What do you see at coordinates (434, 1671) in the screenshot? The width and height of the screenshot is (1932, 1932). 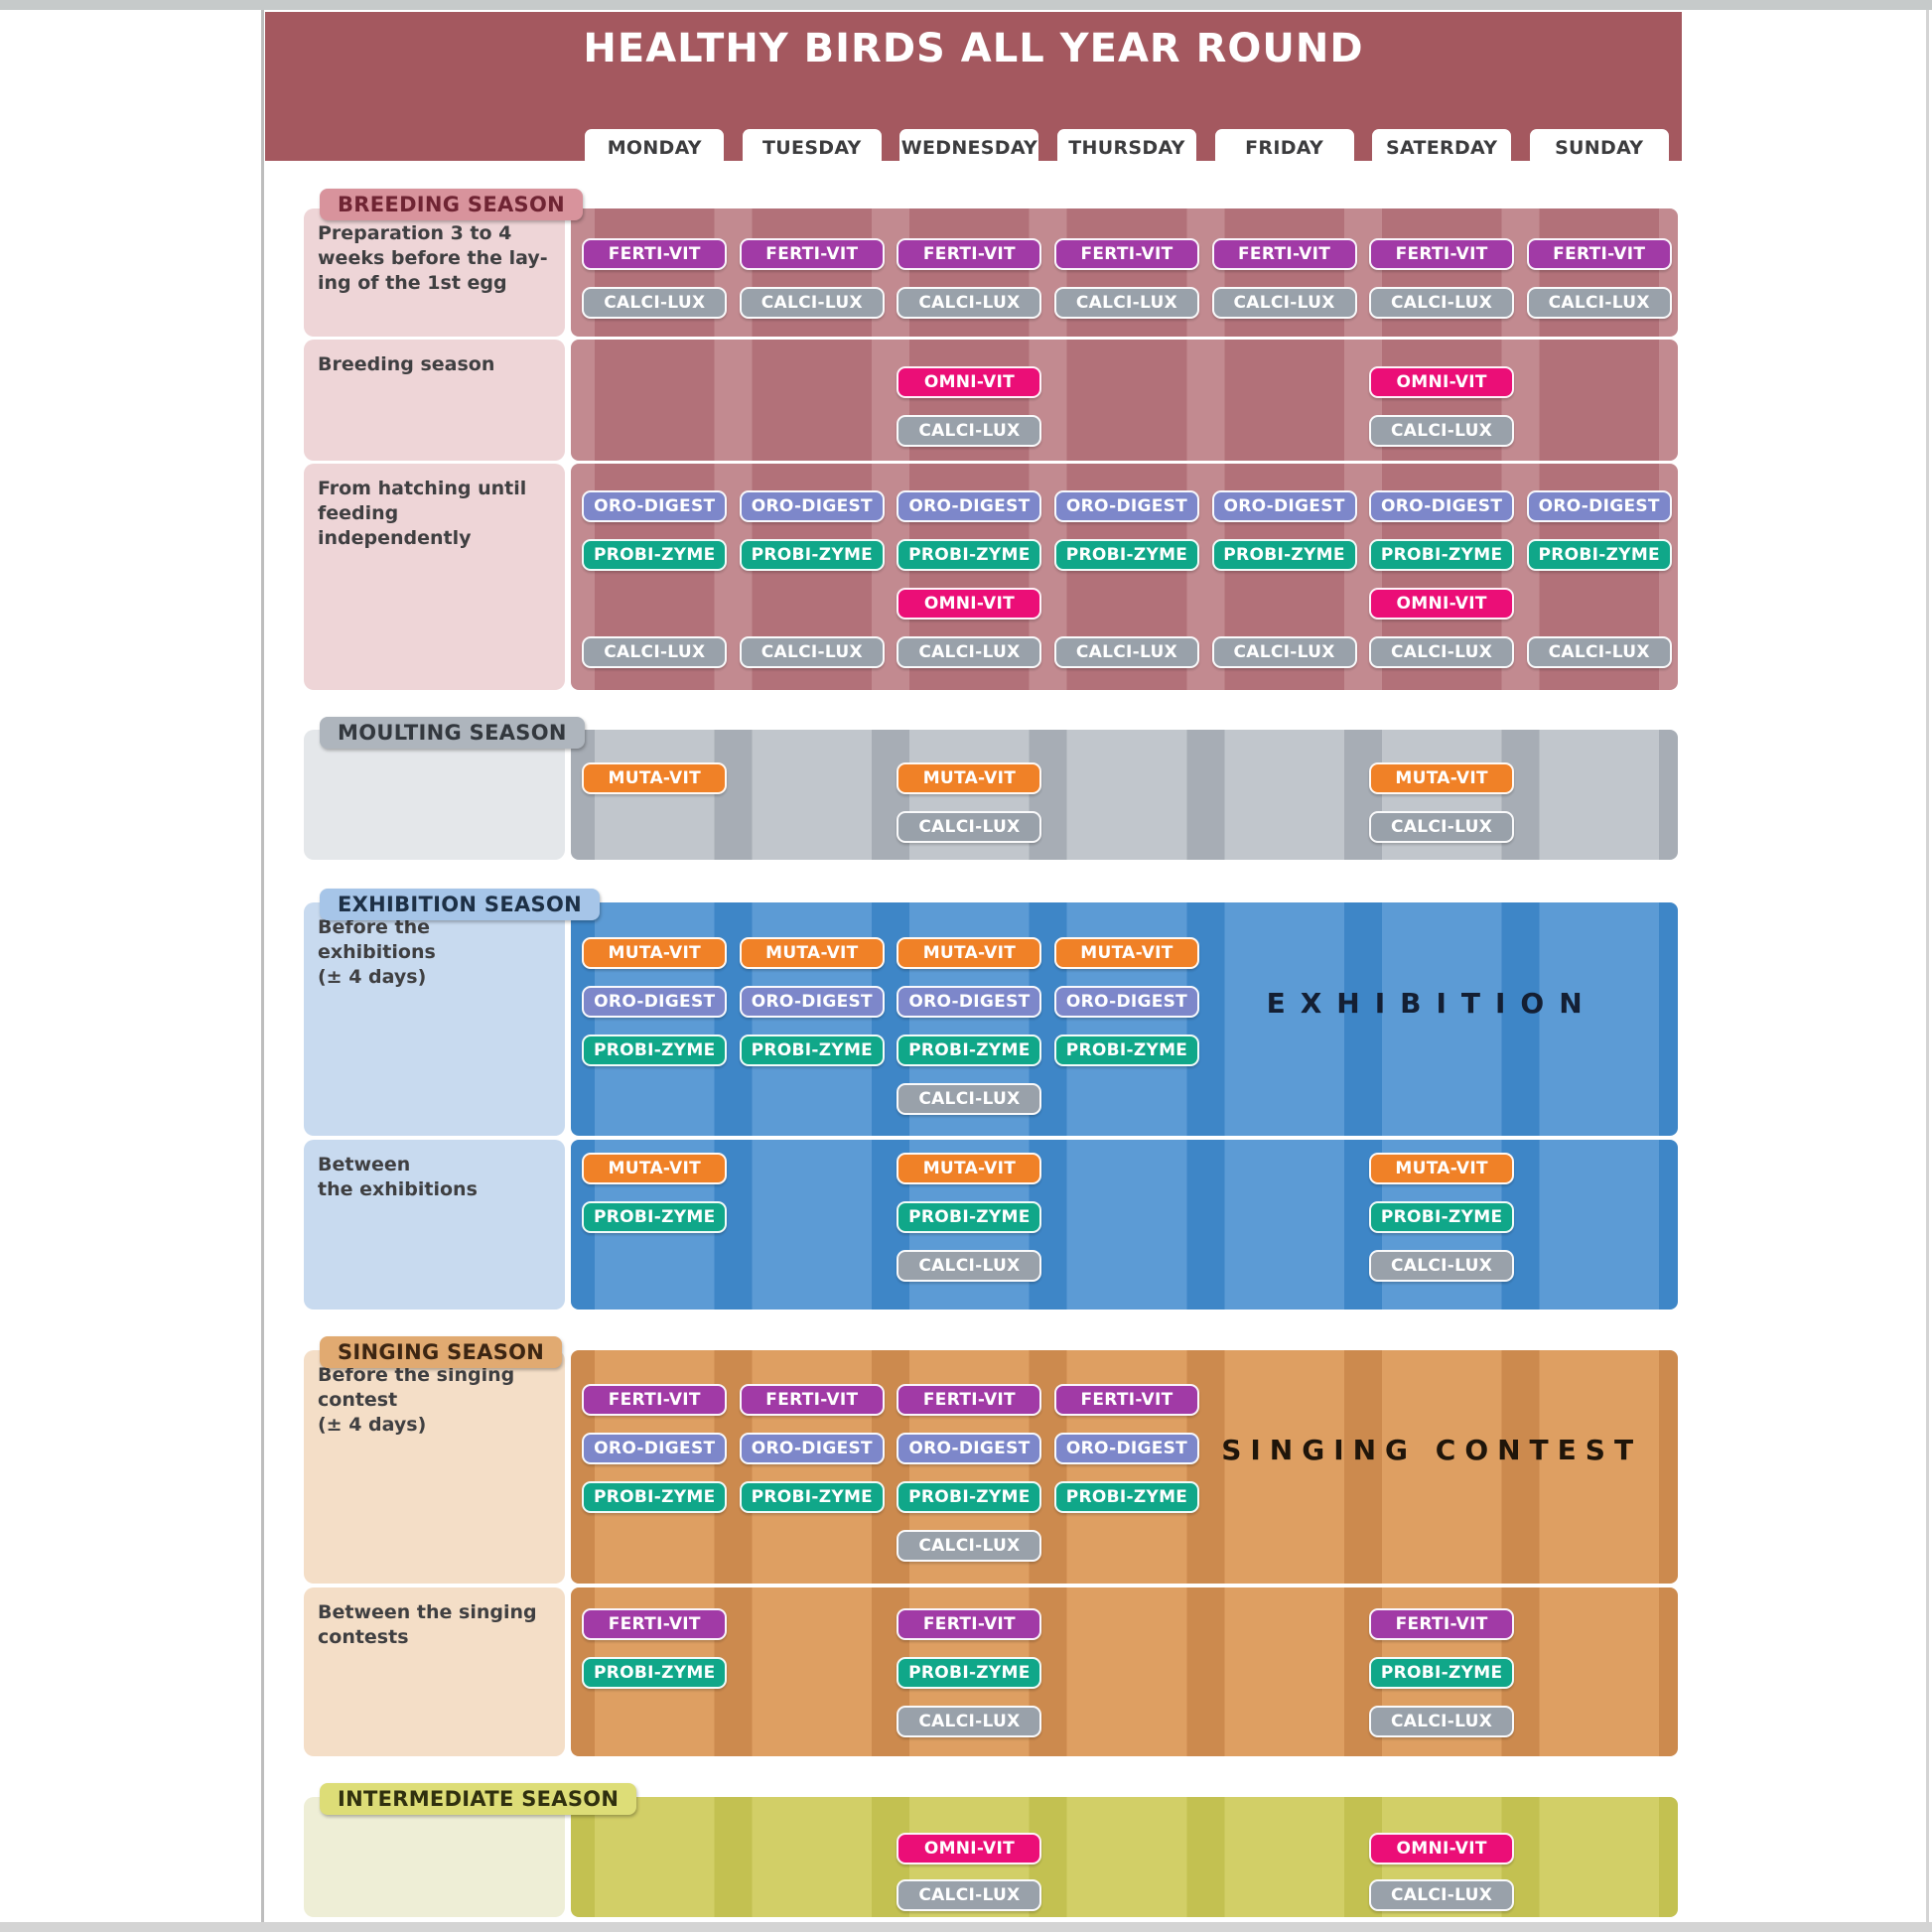 I see `row-label-singing-1: Between the singing contests` at bounding box center [434, 1671].